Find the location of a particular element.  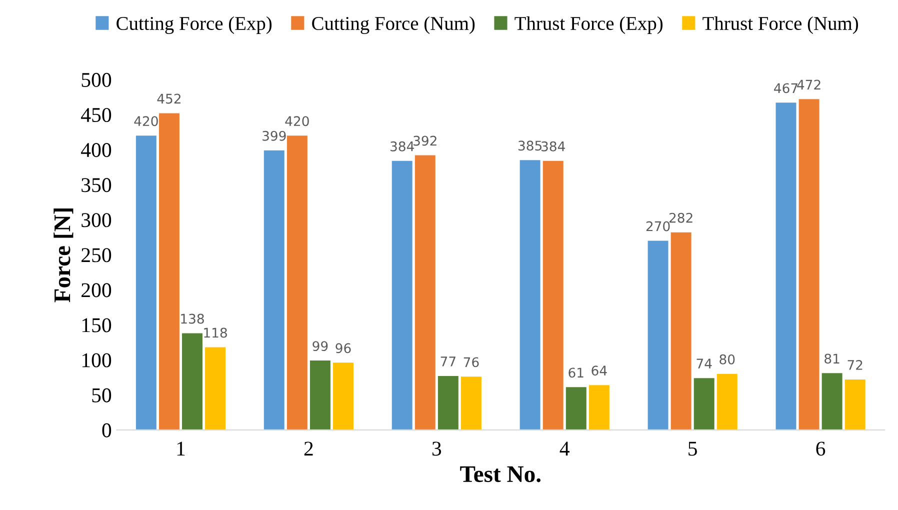

x-tick-label: 2 is located at coordinates (308, 449).